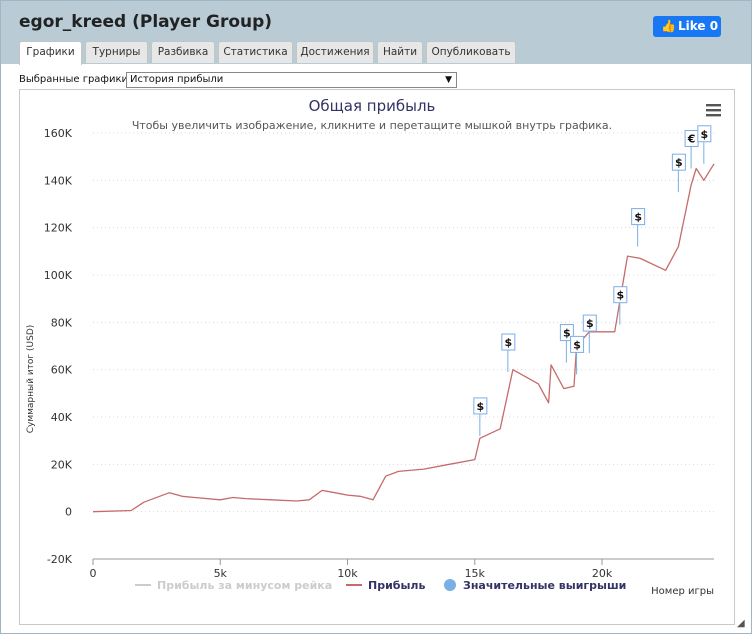 The width and height of the screenshot is (752, 634). What do you see at coordinates (544, 585) in the screenshot?
I see `legend-label-big-wins: Значительные выигрыши` at bounding box center [544, 585].